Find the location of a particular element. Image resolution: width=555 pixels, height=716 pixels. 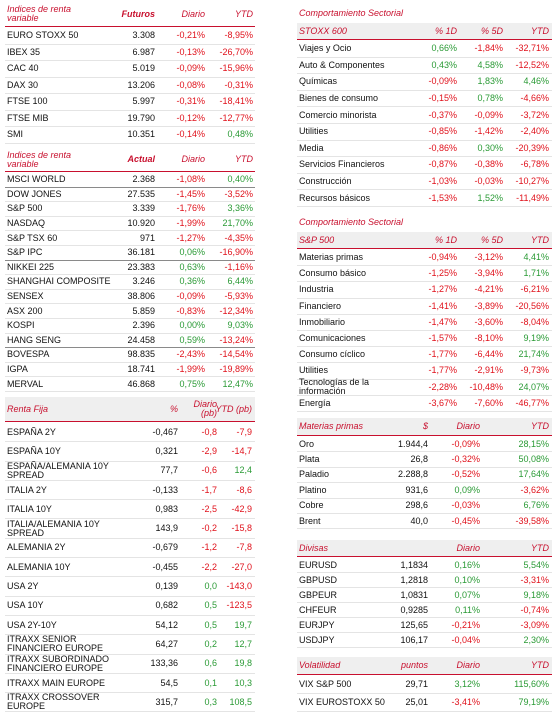

cell-value: 10.351 is located at coordinates (141, 134).